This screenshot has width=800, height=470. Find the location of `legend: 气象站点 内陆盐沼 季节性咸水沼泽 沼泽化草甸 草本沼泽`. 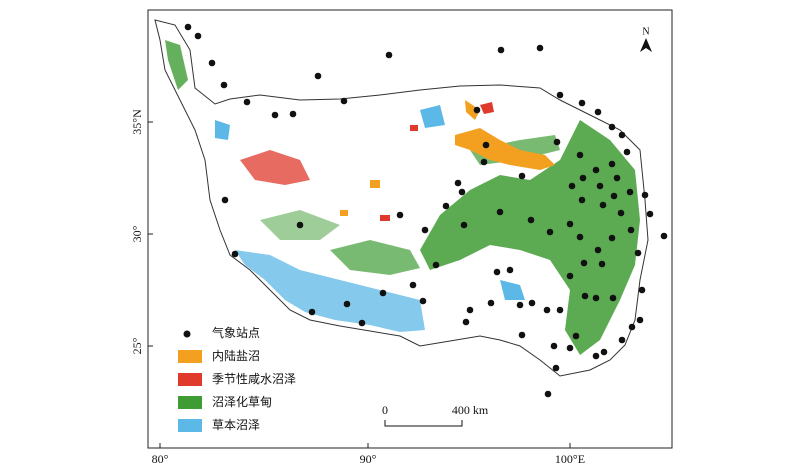

legend: 气象站点 内陆盐沼 季节性咸水沼泽 沼泽化草甸 草本沼泽 is located at coordinates (237, 378).